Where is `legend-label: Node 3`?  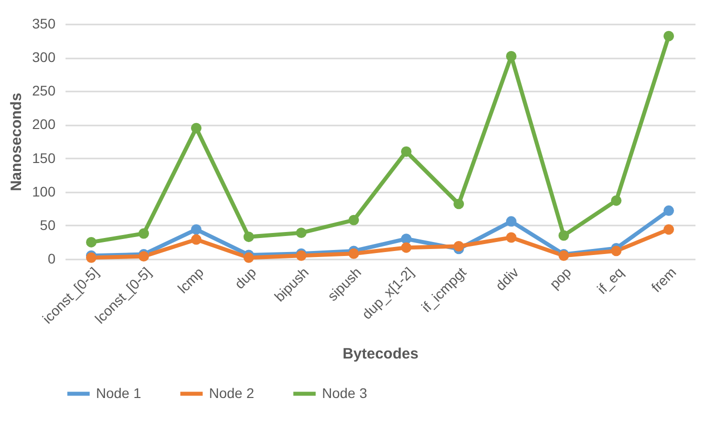 legend-label: Node 3 is located at coordinates (345, 392).